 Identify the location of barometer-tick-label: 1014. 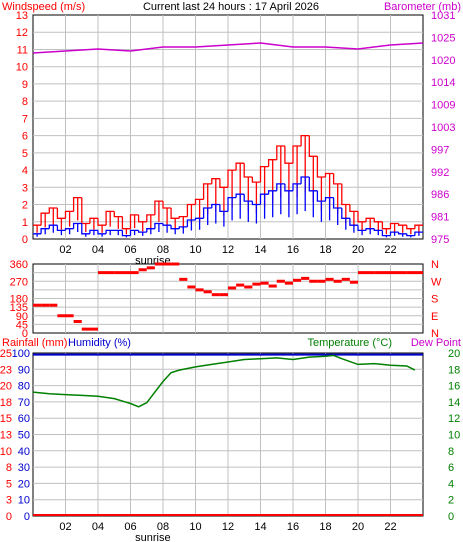
(443, 83).